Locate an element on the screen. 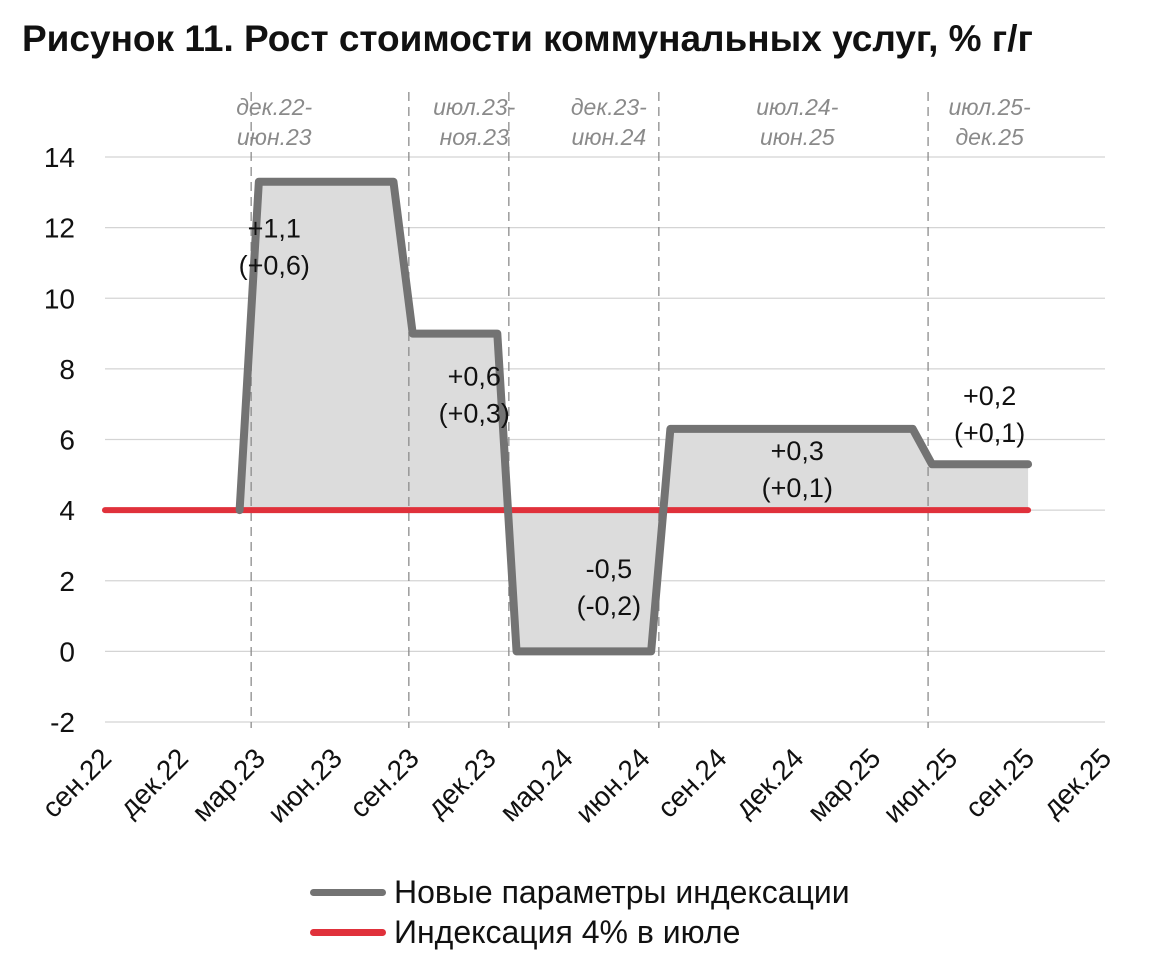 The image size is (1170, 966). y-tick-label: 10 is located at coordinates (59, 298).